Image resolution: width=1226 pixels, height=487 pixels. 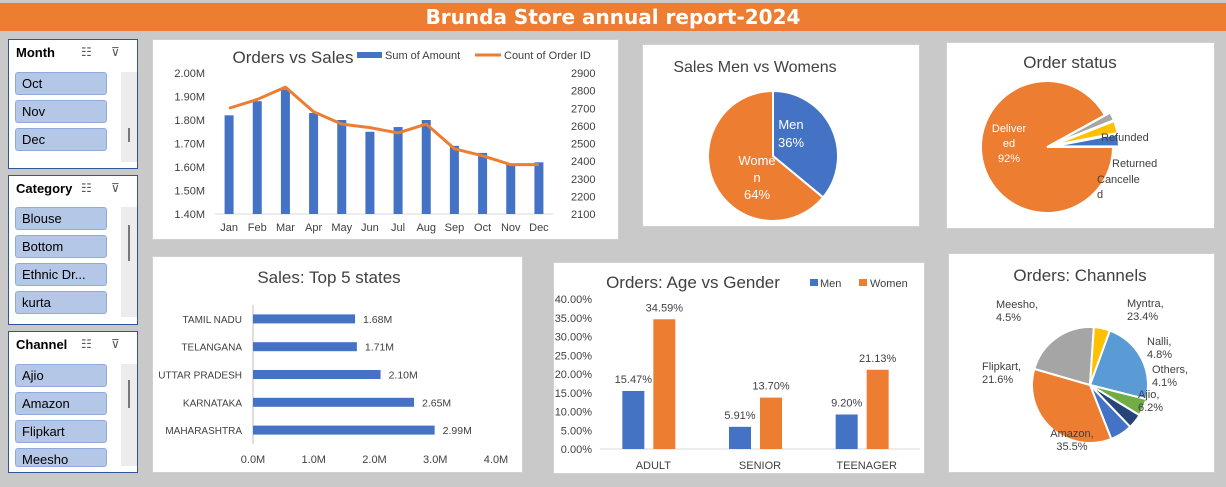 What do you see at coordinates (693, 282) in the screenshot?
I see `chart-title: Orders: Age vs Gender` at bounding box center [693, 282].